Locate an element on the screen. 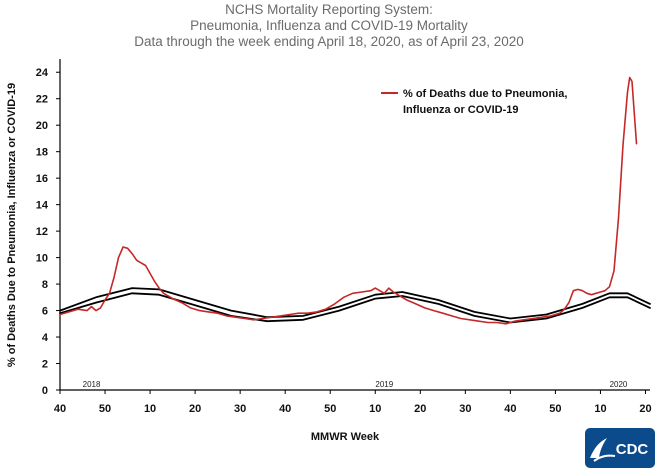 Image resolution: width=659 pixels, height=472 pixels. legend-label-line-1: % of Deaths due to Pneumonia, is located at coordinates (485, 94).